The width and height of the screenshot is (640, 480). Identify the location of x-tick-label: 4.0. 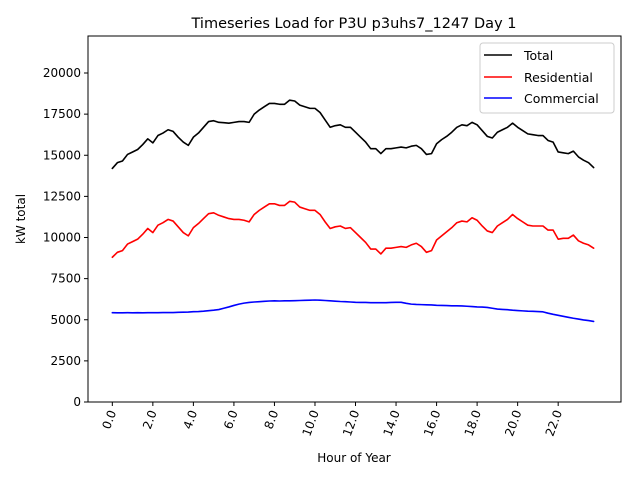
(191, 419).